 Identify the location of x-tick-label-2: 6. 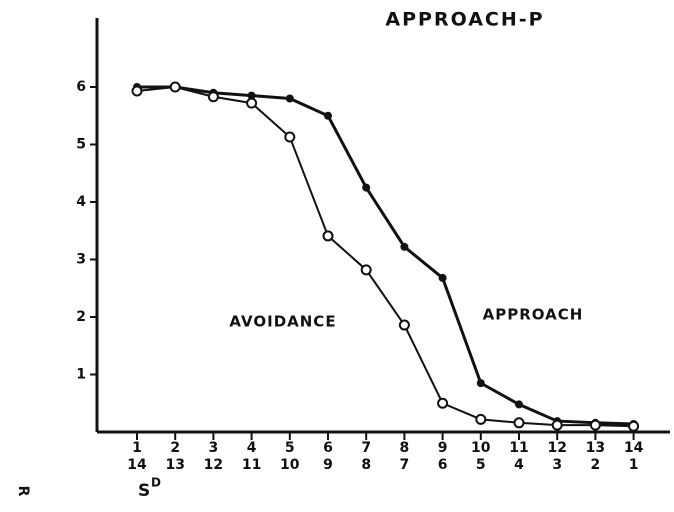
(443, 465).